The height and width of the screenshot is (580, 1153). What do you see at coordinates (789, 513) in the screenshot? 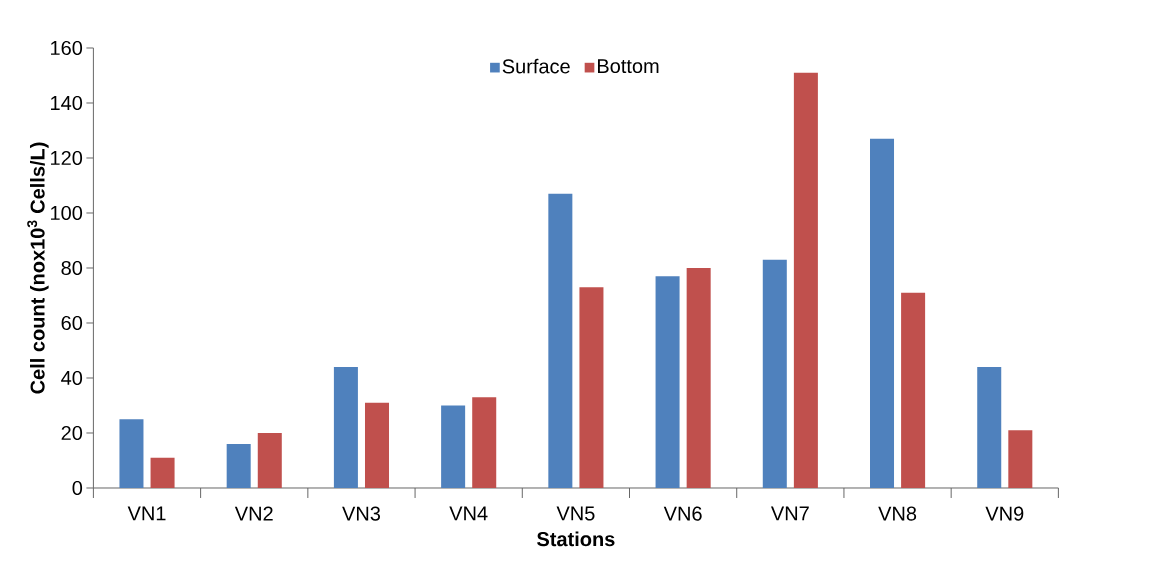
I see `x-tick-label: VN7` at bounding box center [789, 513].